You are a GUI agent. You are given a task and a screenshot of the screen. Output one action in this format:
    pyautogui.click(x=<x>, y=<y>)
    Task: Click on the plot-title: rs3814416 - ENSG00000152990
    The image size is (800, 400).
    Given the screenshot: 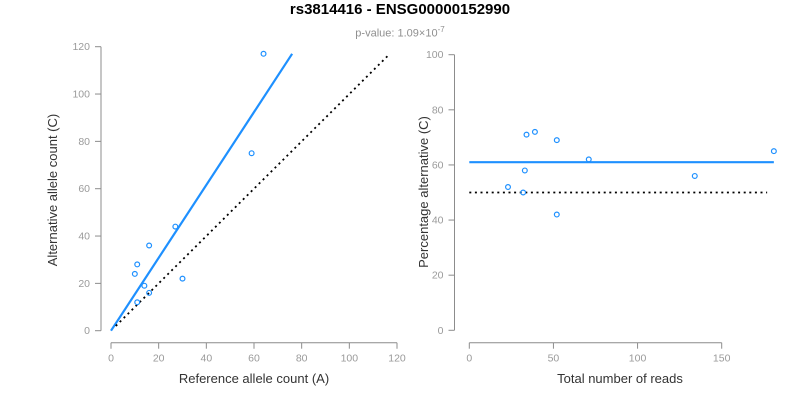 What is the action you would take?
    pyautogui.click(x=400, y=9)
    